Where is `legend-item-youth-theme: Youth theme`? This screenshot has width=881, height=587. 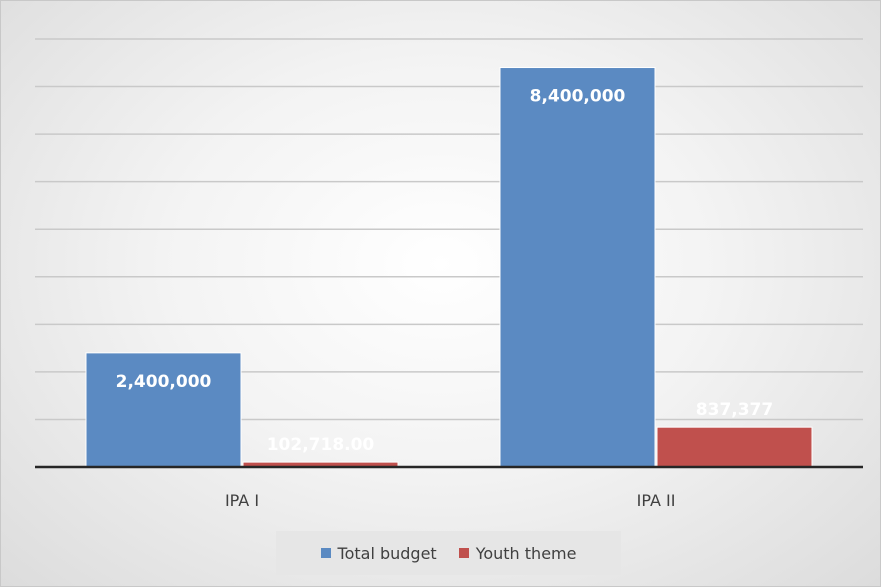 legend-item-youth-theme: Youth theme is located at coordinates (517, 553).